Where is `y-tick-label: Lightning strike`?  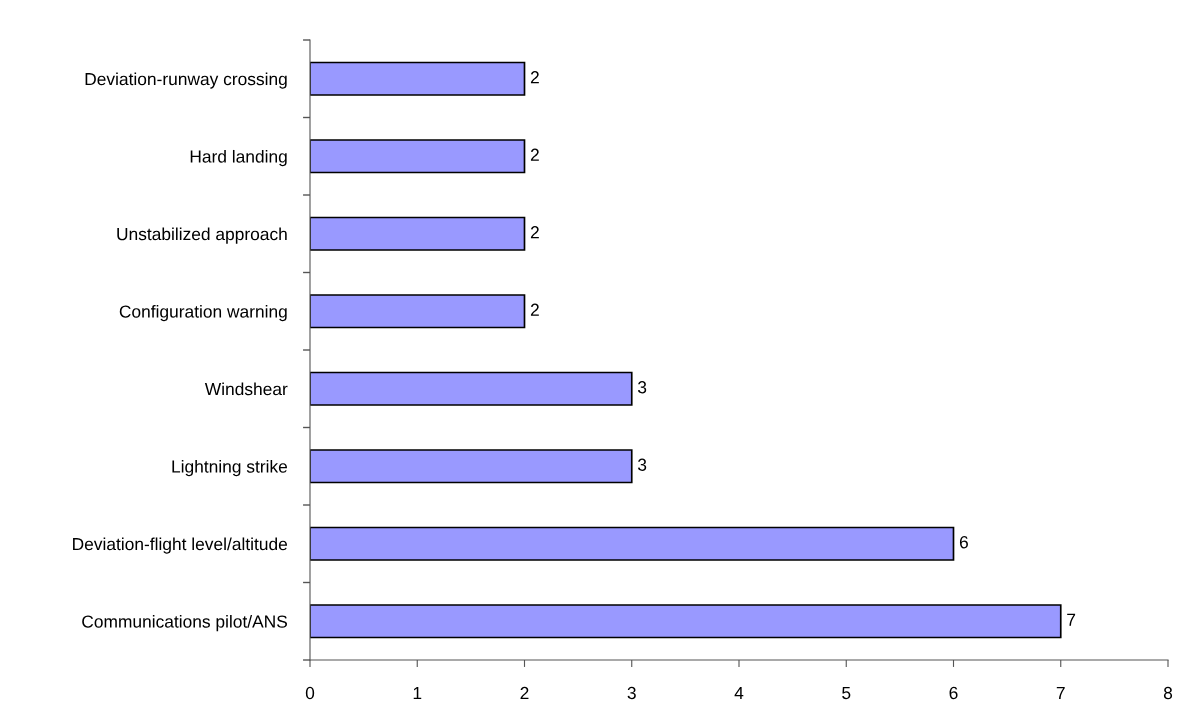
y-tick-label: Lightning strike is located at coordinates (230, 468).